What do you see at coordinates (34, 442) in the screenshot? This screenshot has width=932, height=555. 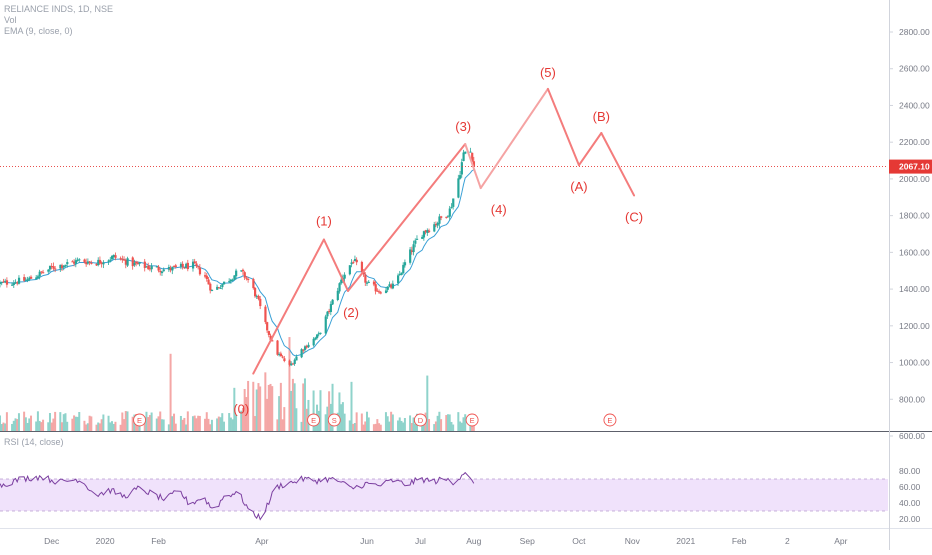 I see `rsi-legend: RSI (14, close)` at bounding box center [34, 442].